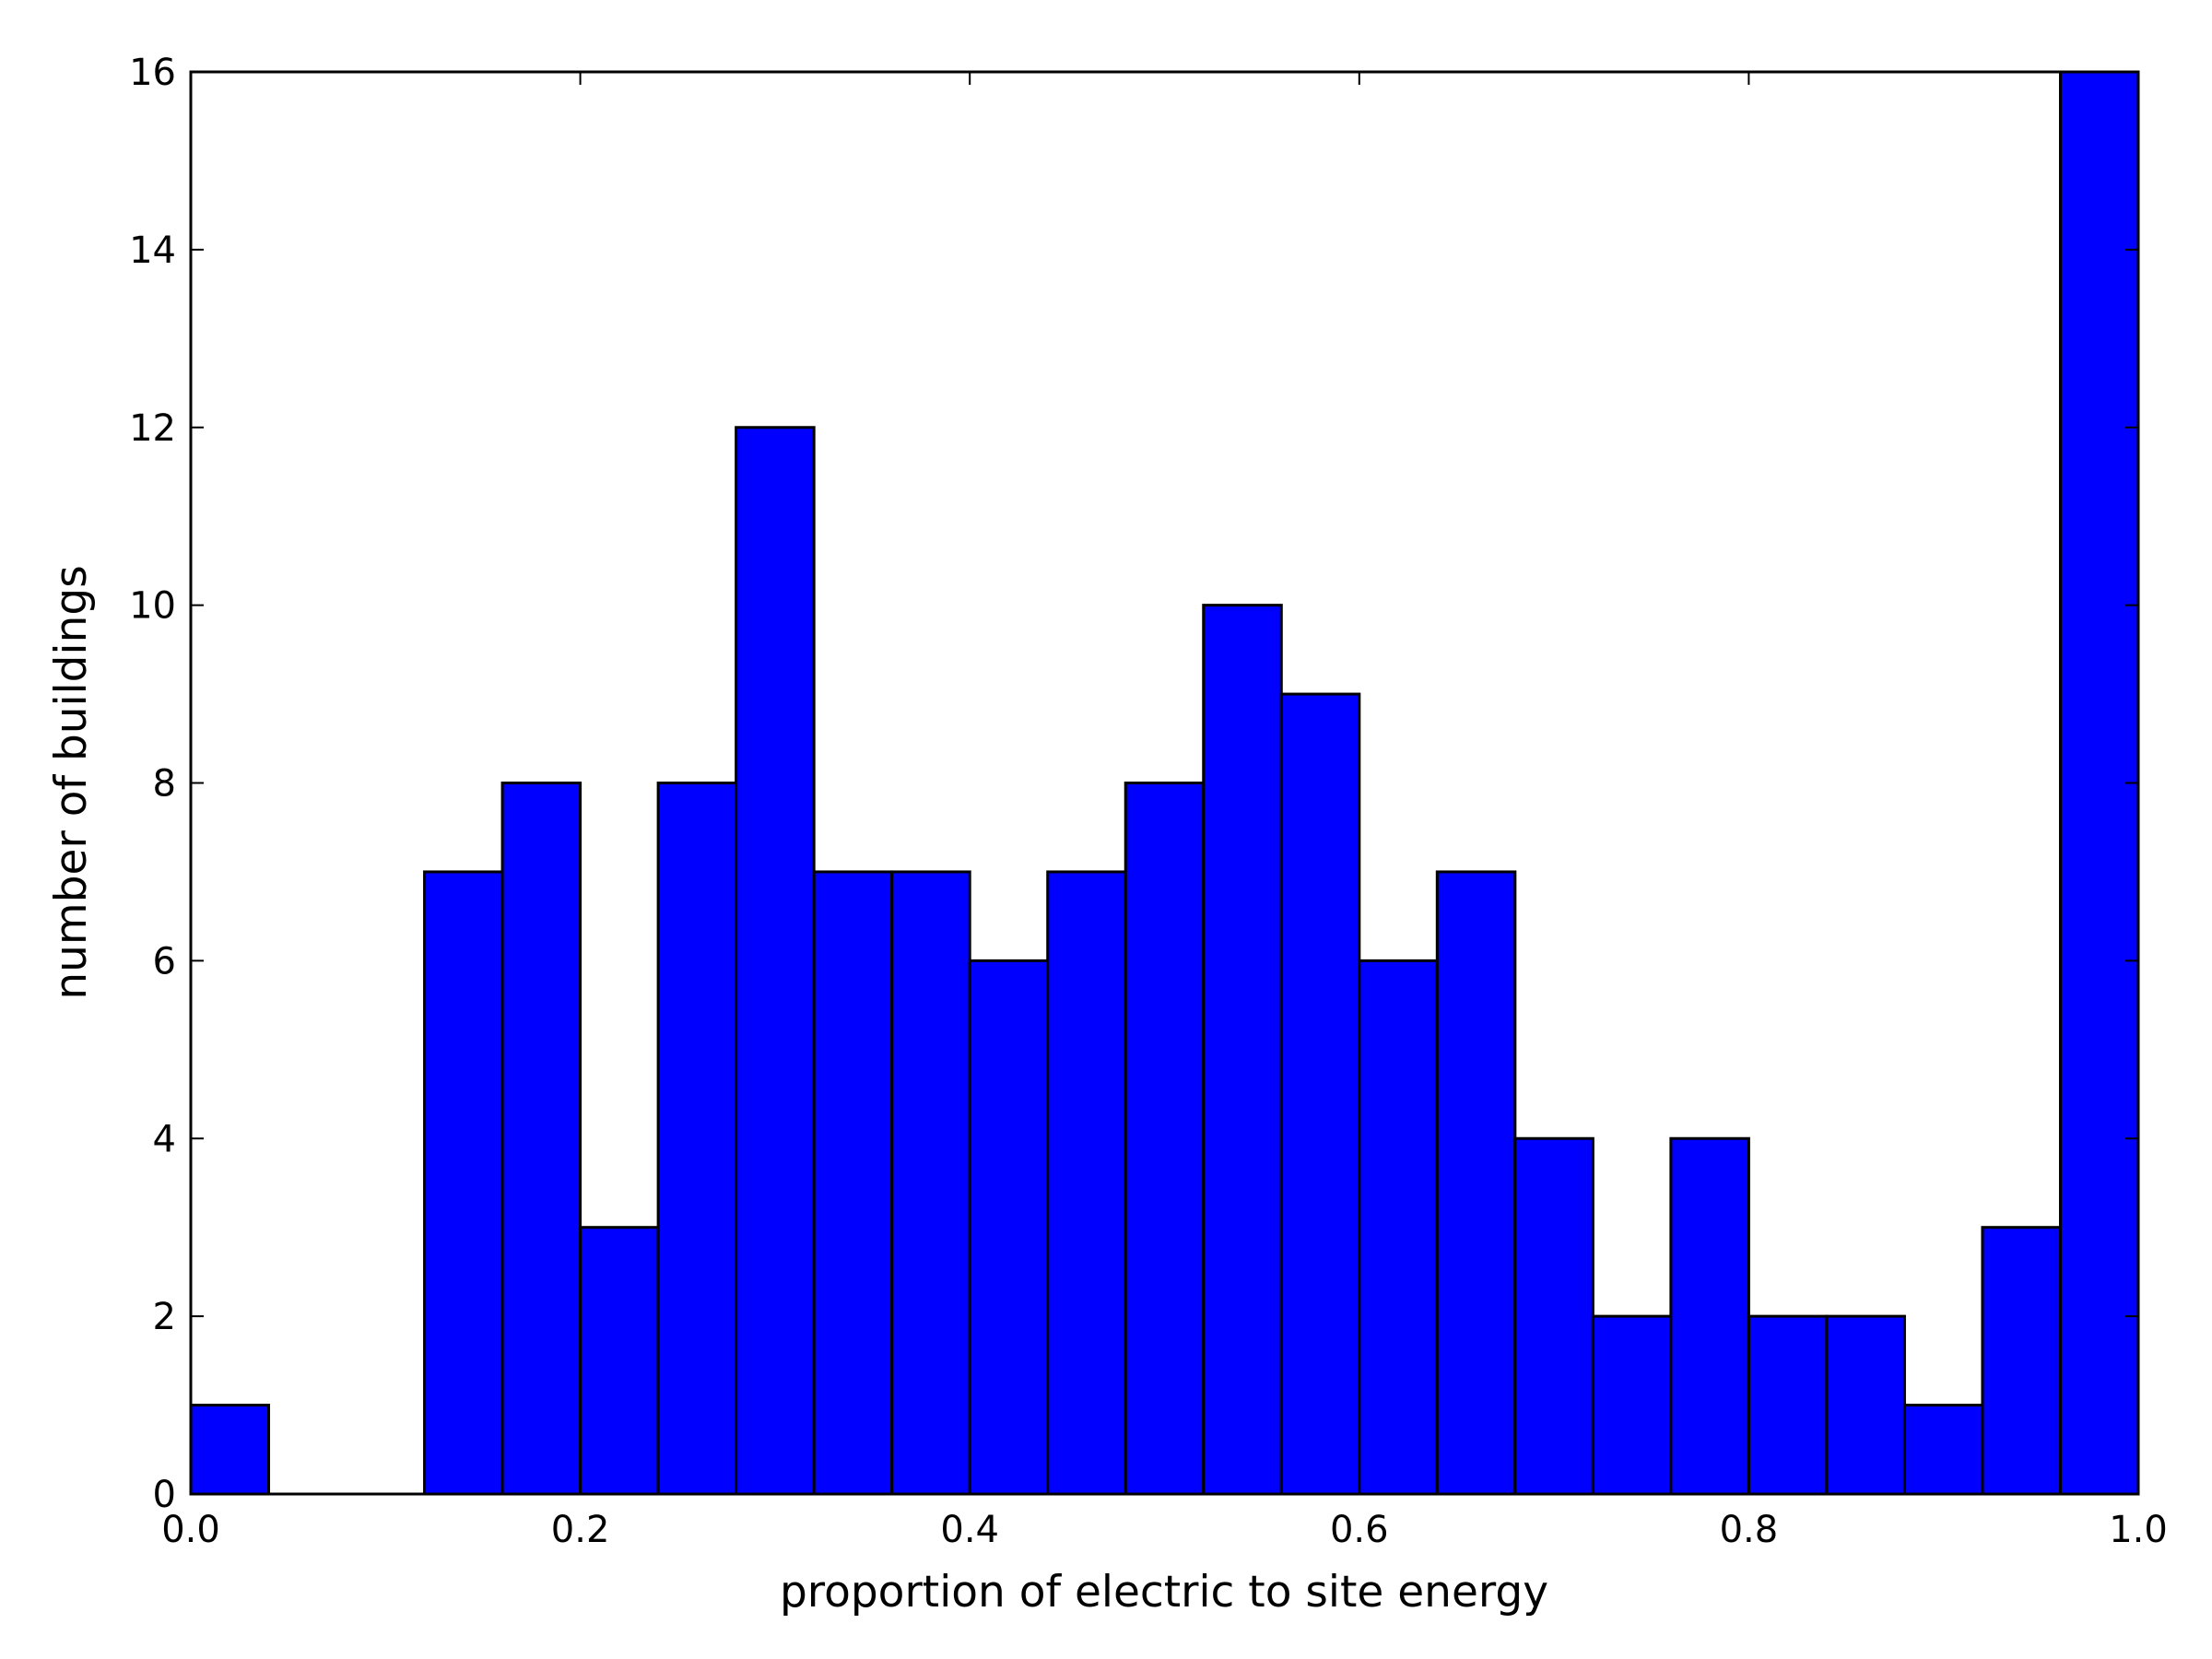  What do you see at coordinates (71, 782) in the screenshot?
I see `y-axis-label: number of buildings` at bounding box center [71, 782].